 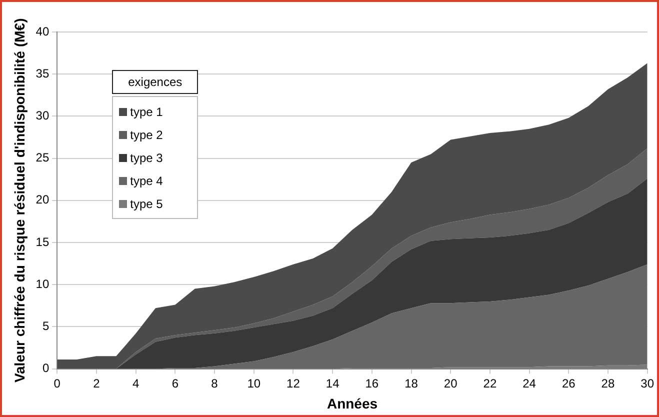 I want to click on x-tick-label: 10, so click(x=254, y=383).